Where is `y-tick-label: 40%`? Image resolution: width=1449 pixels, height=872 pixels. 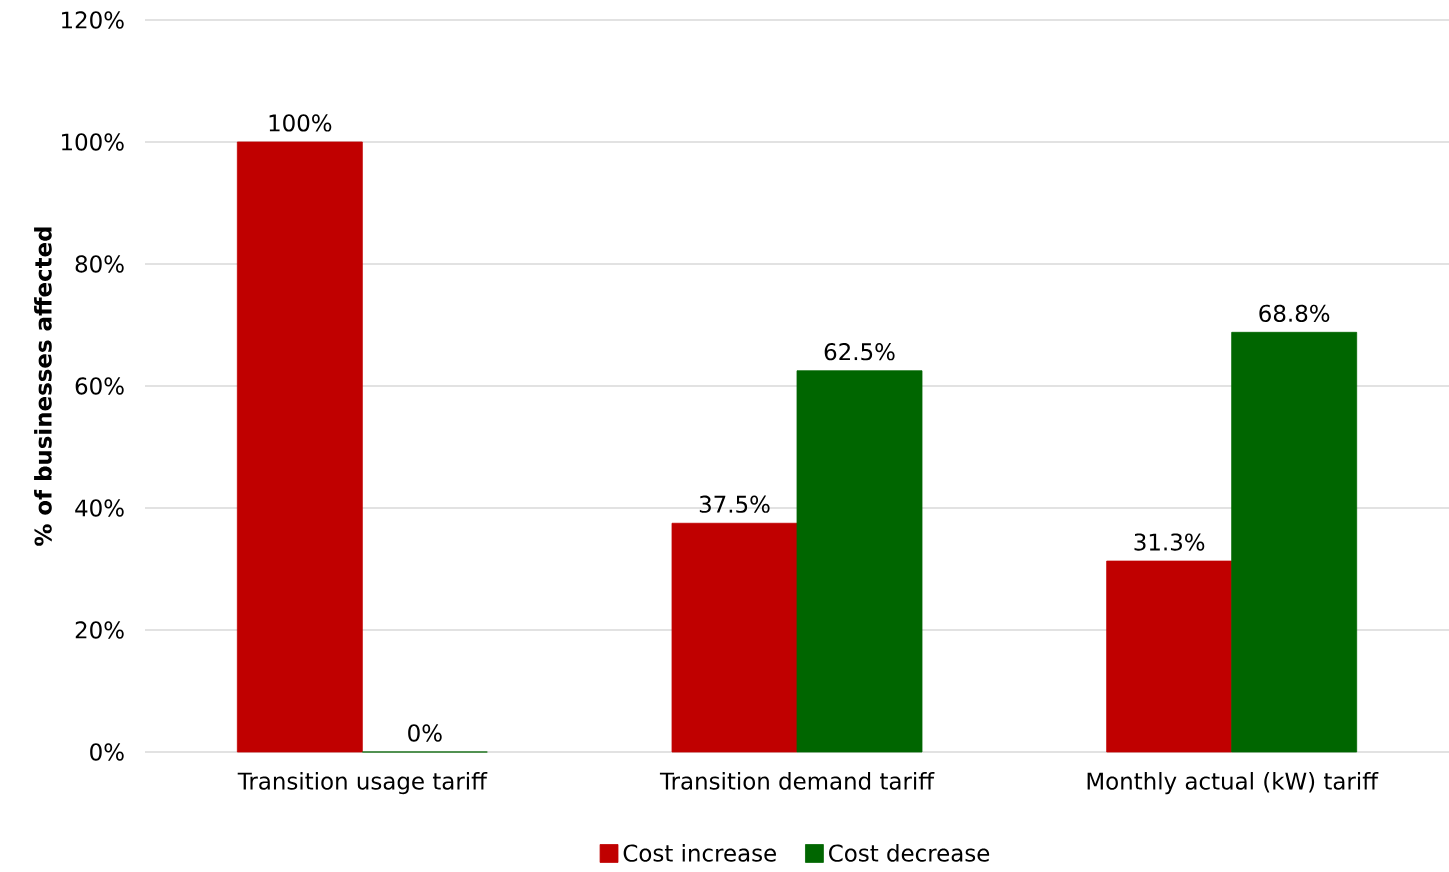 y-tick-label: 40% is located at coordinates (99, 508).